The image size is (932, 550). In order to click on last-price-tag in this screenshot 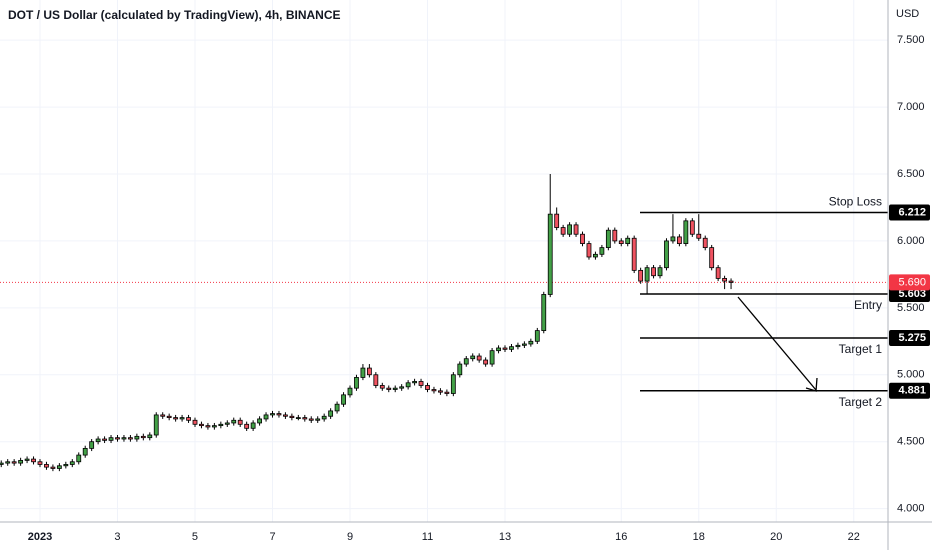, I will do `click(909, 282)`.